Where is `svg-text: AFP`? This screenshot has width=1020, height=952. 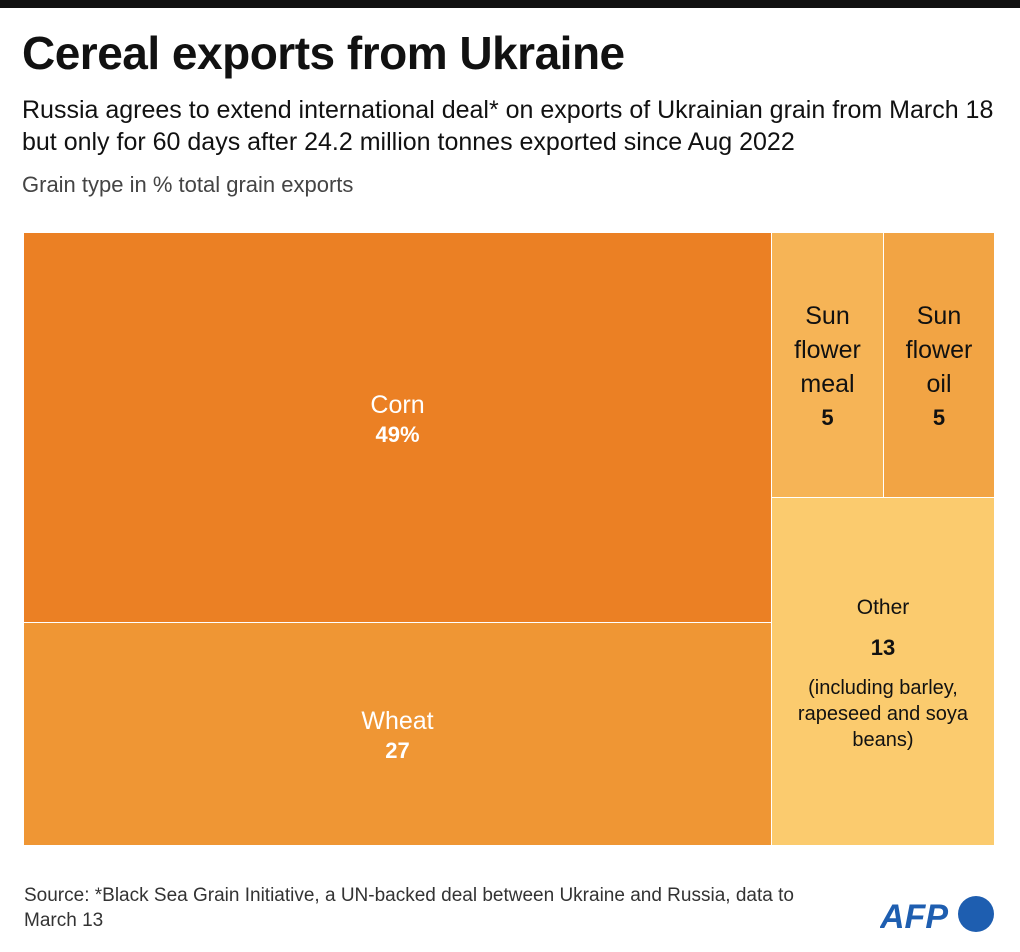 svg-text: AFP is located at coordinates (914, 916).